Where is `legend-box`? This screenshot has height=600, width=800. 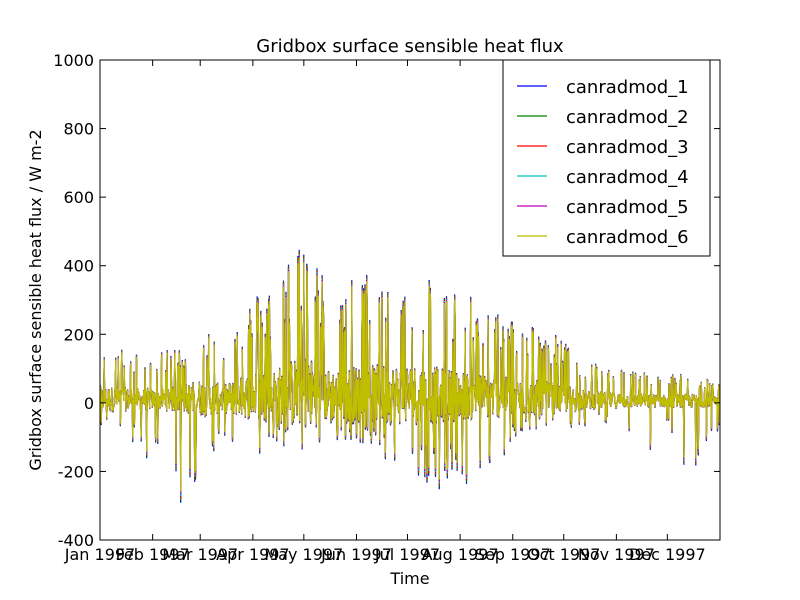
legend-box is located at coordinates (606, 158).